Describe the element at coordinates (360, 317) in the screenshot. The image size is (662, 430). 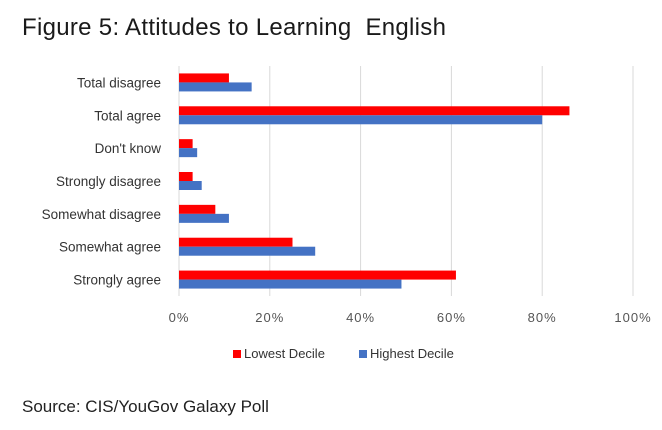
I see `tick-label-40: 40%` at that location.